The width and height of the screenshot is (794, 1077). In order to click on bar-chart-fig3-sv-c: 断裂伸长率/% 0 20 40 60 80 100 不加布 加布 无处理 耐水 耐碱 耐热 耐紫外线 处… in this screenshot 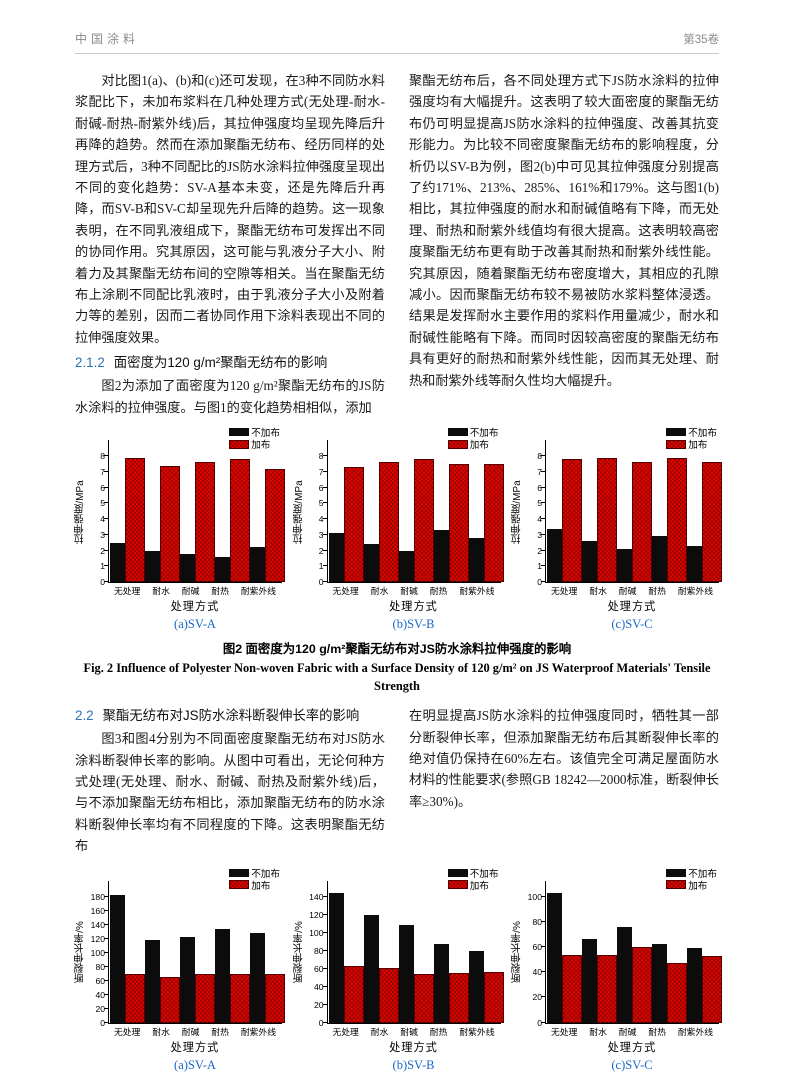, I will do `click(617, 969)`.